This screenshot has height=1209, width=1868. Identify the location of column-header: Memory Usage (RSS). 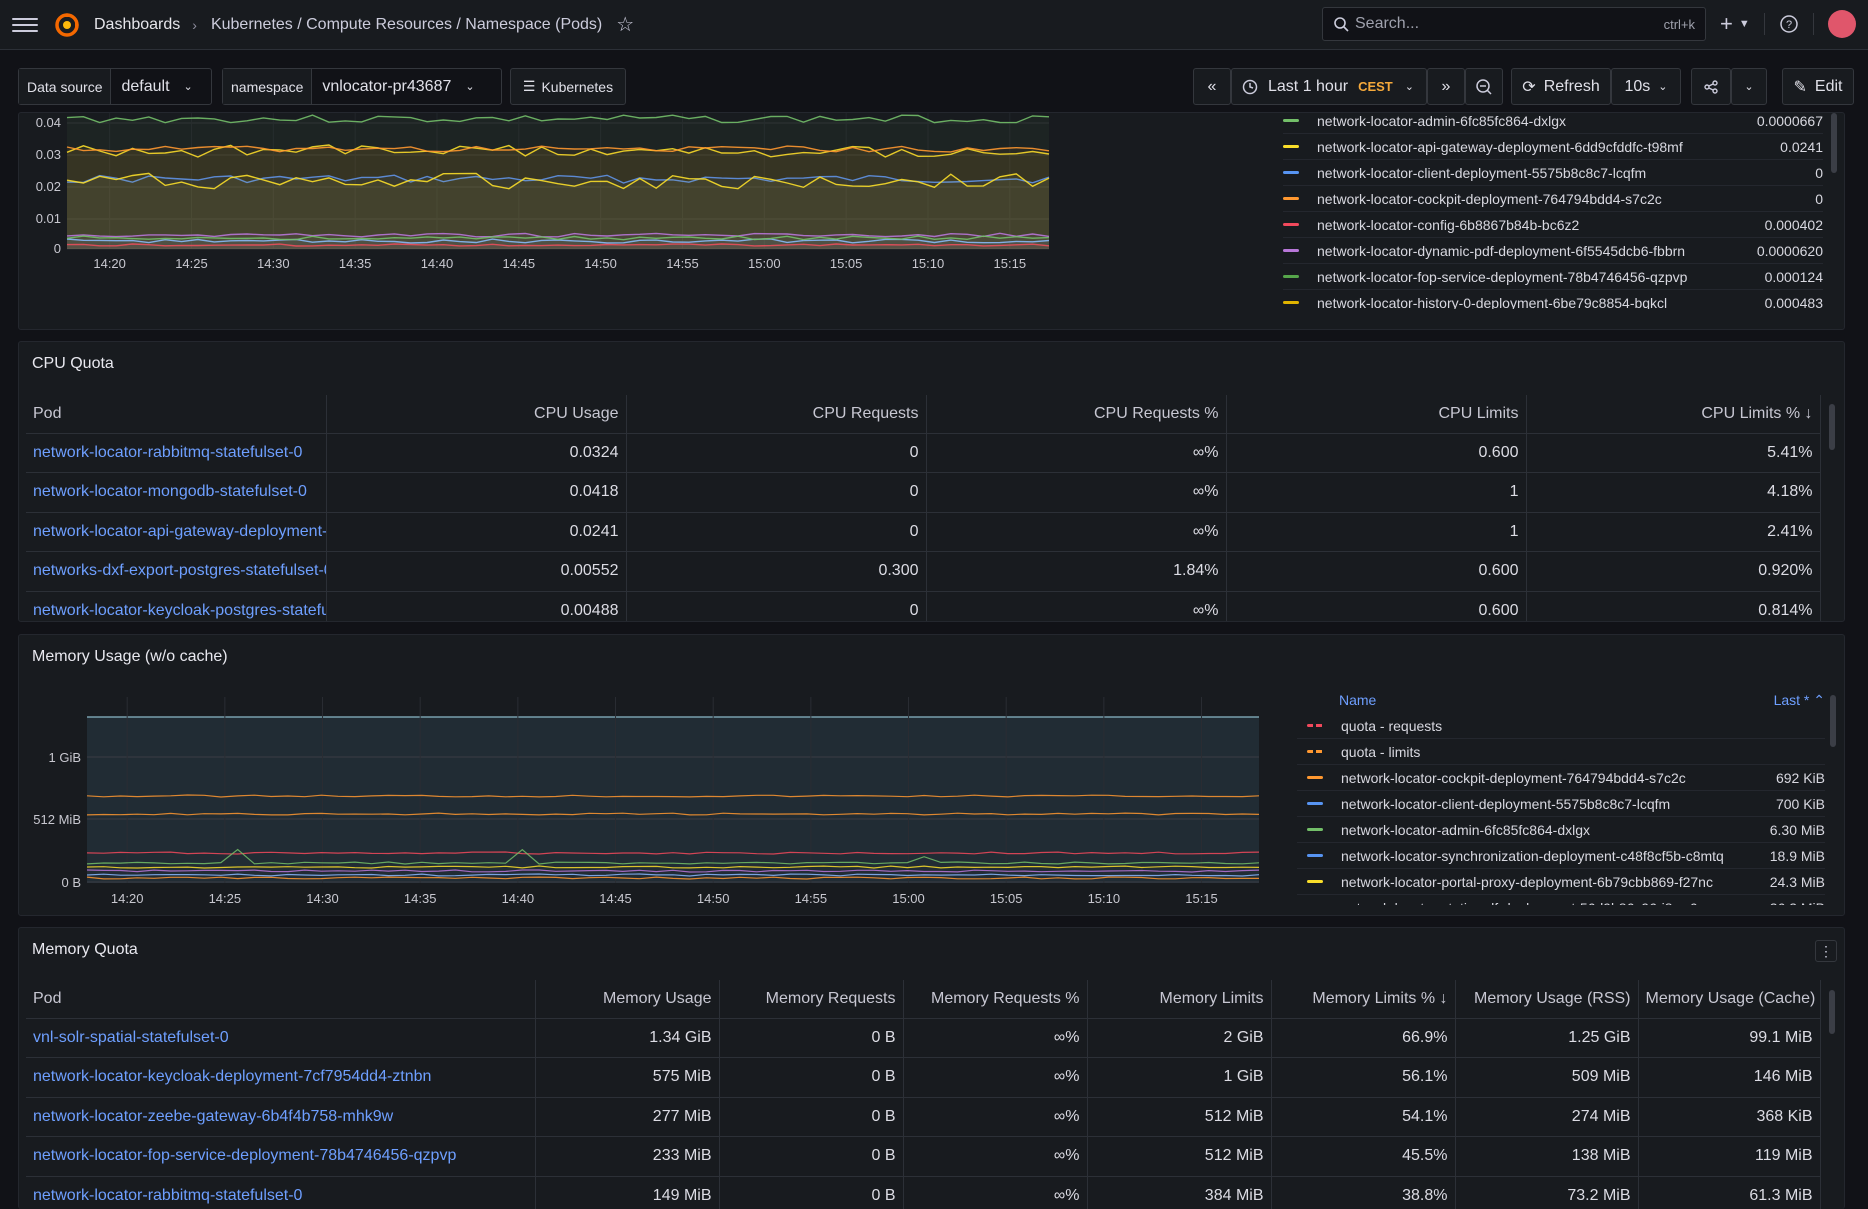
(1547, 999).